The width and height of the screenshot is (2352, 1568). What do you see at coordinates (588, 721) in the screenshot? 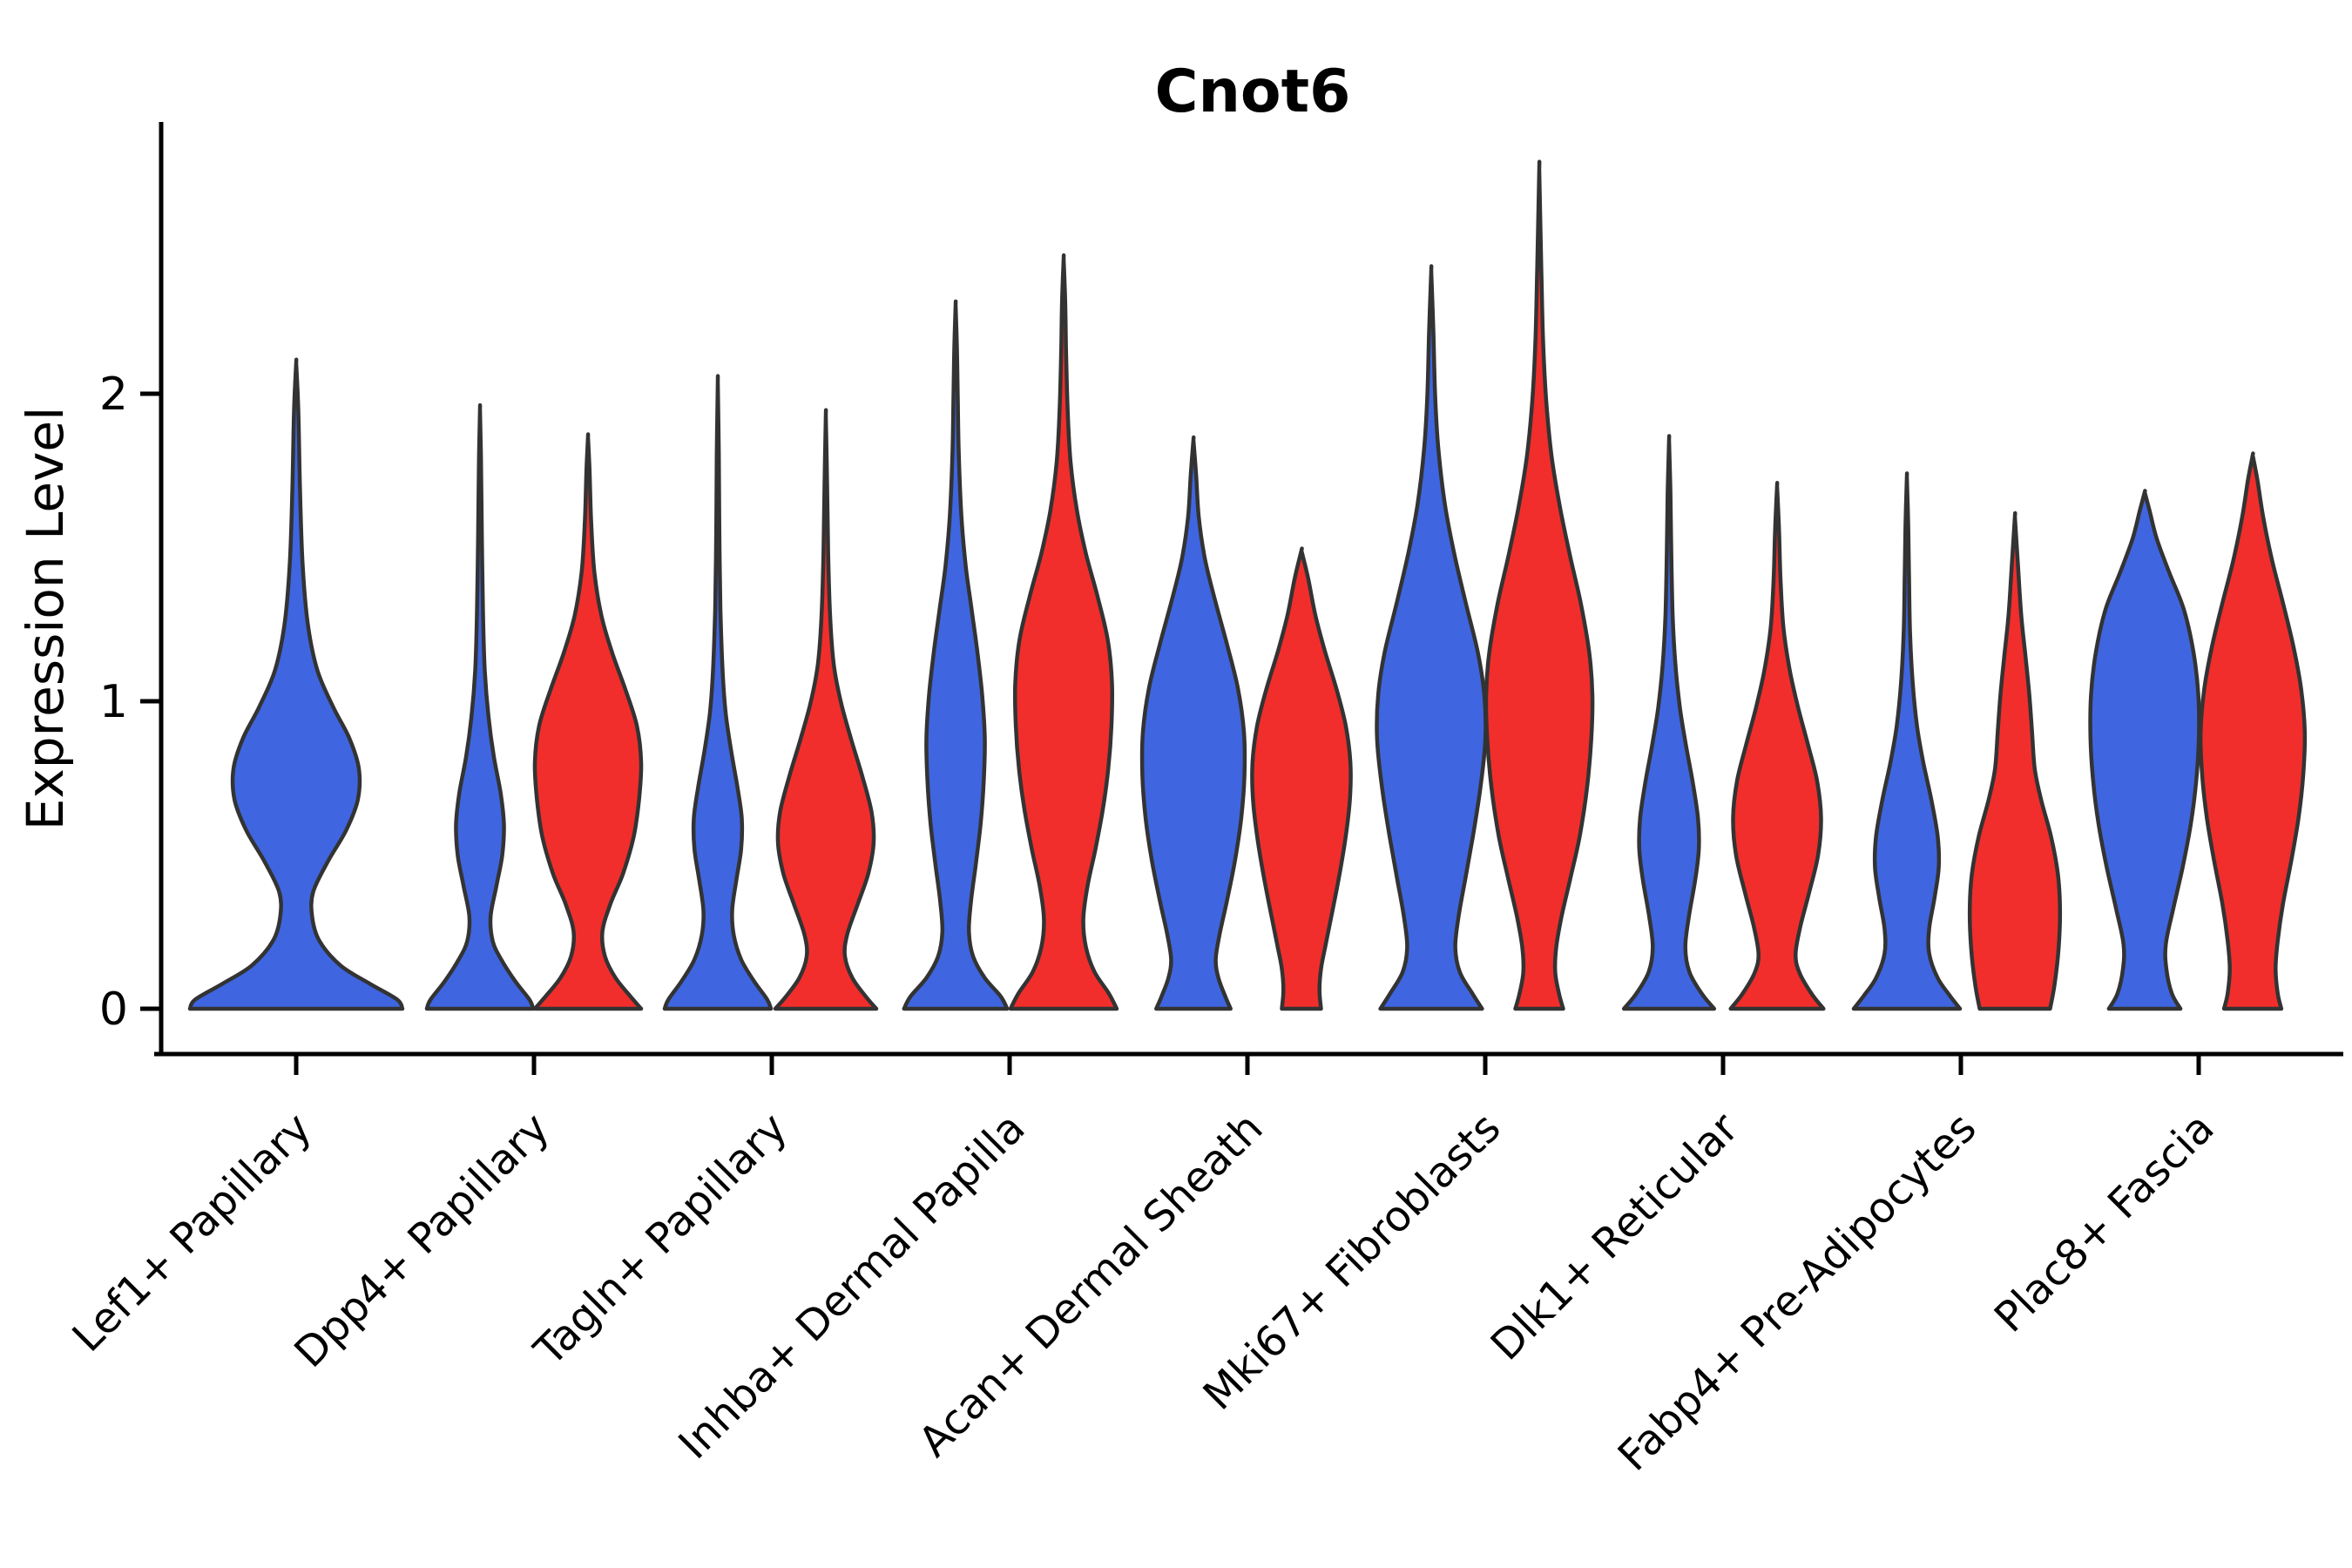
I see `violin-dpp4-papillary-red` at bounding box center [588, 721].